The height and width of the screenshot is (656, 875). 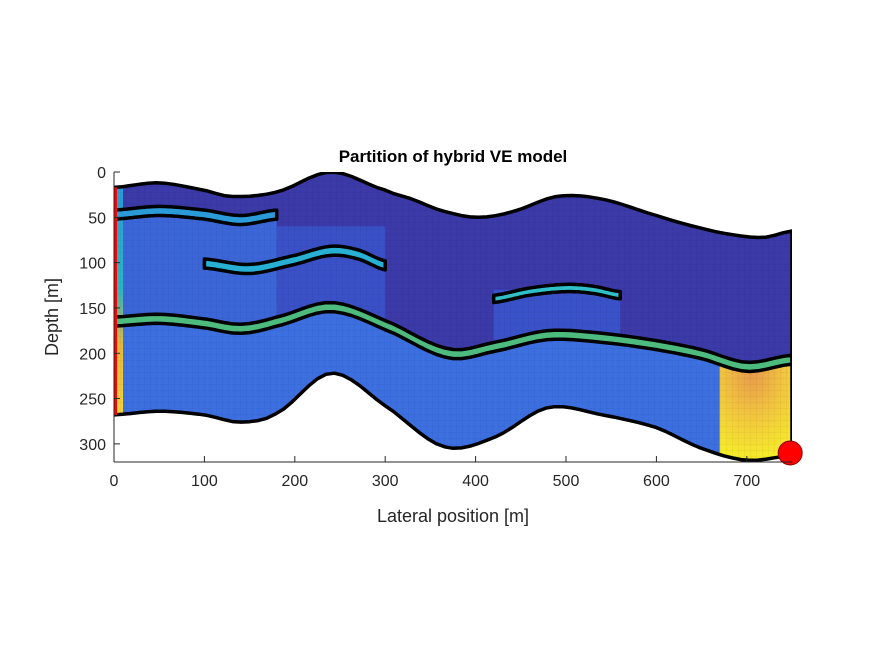 I want to click on injector-well-marker, so click(x=790, y=453).